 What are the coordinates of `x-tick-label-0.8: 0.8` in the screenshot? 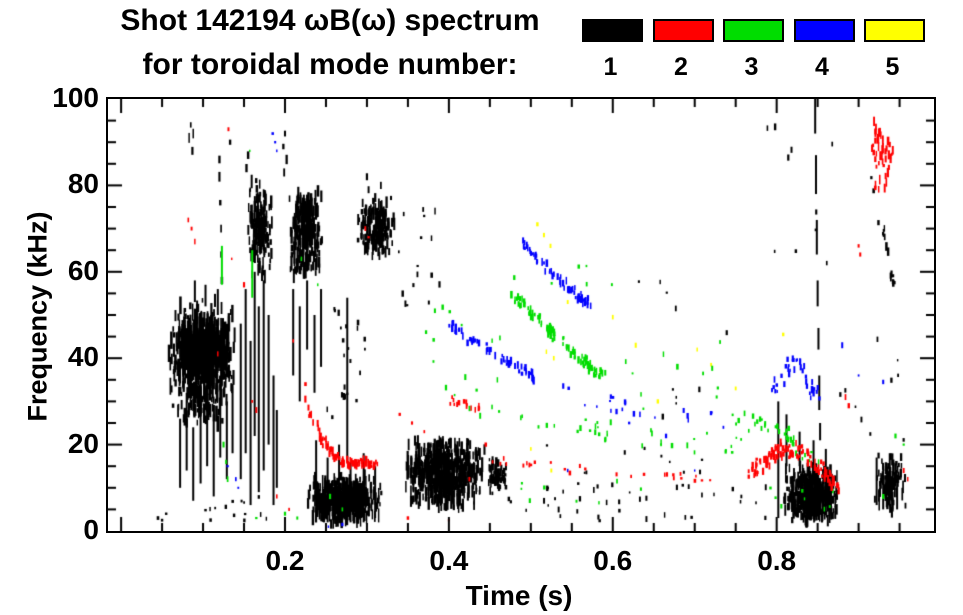 It's located at (777, 560).